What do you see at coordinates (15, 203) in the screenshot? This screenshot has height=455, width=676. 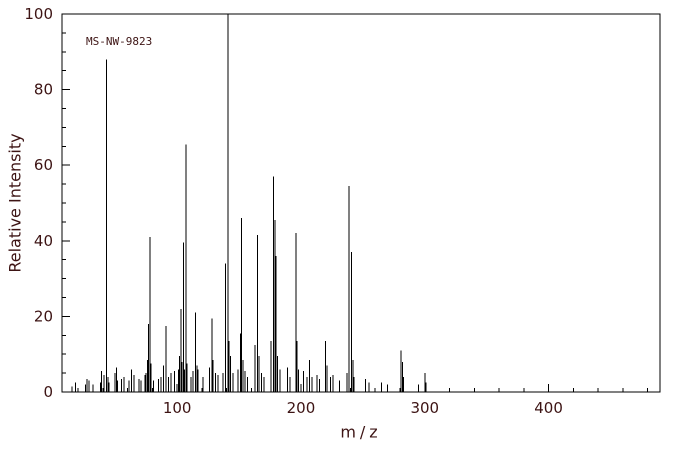 I see `y-axis-title: Relative Intensity` at bounding box center [15, 203].